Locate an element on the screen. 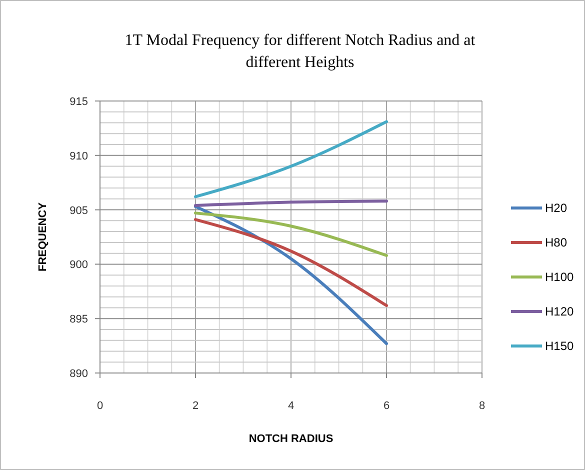 This screenshot has width=585, height=470. y-tick-label: 895 is located at coordinates (79, 320).